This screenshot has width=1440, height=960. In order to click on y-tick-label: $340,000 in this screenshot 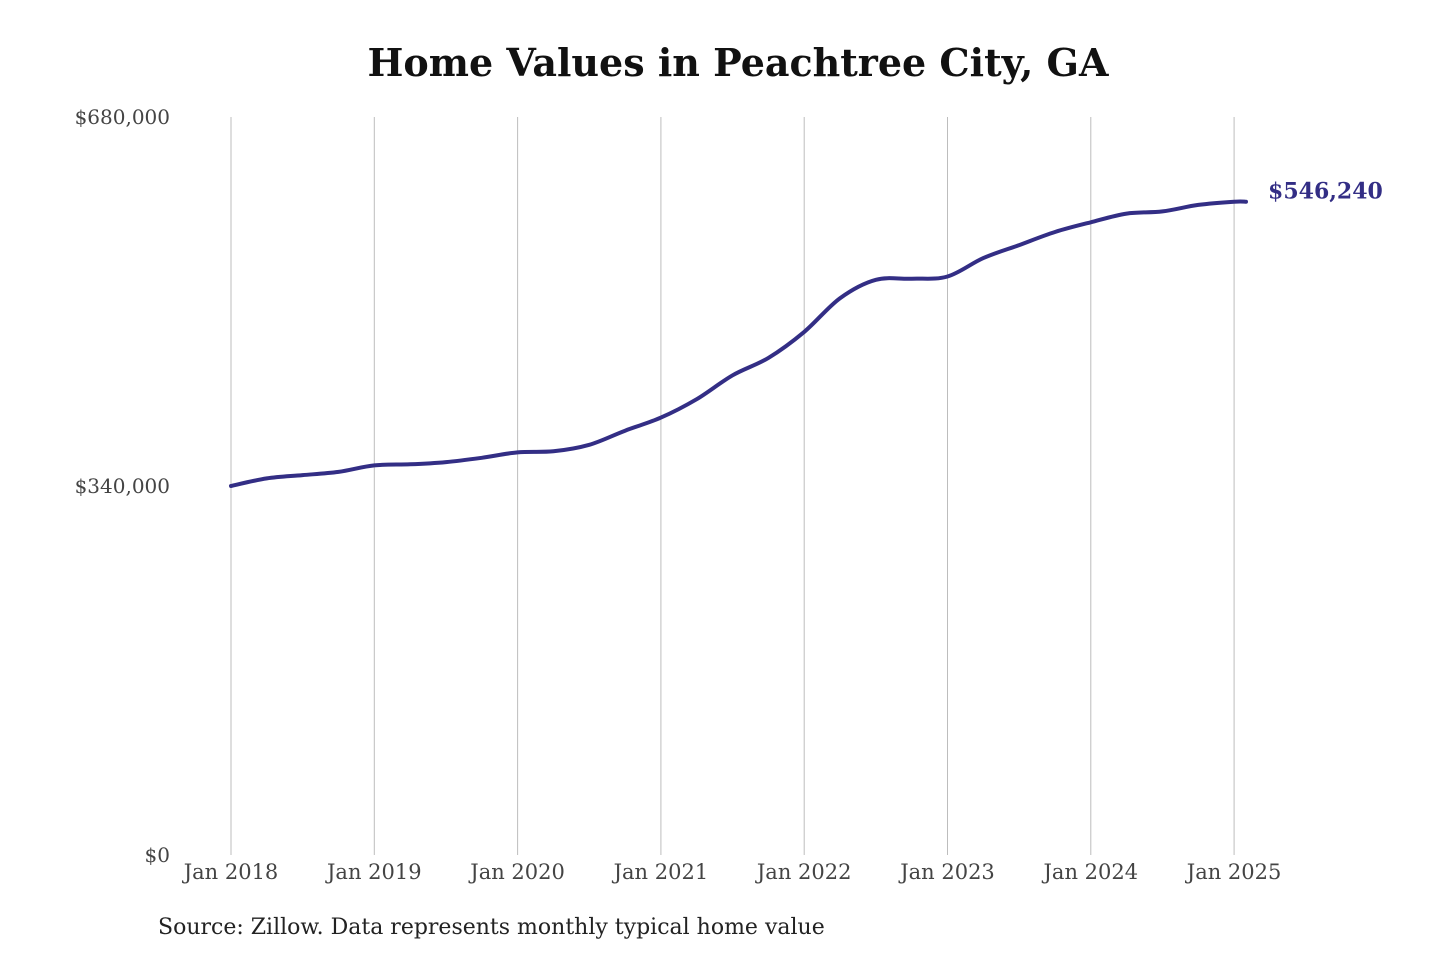, I will do `click(122, 486)`.